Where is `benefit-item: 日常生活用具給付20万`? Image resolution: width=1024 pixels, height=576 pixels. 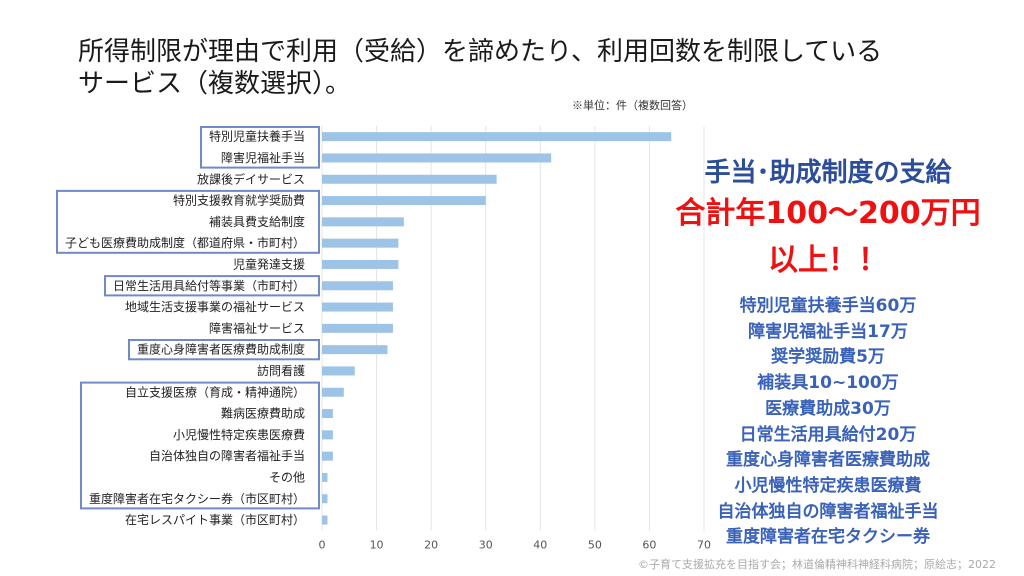 benefit-item: 日常生活用具給付20万 is located at coordinates (828, 434).